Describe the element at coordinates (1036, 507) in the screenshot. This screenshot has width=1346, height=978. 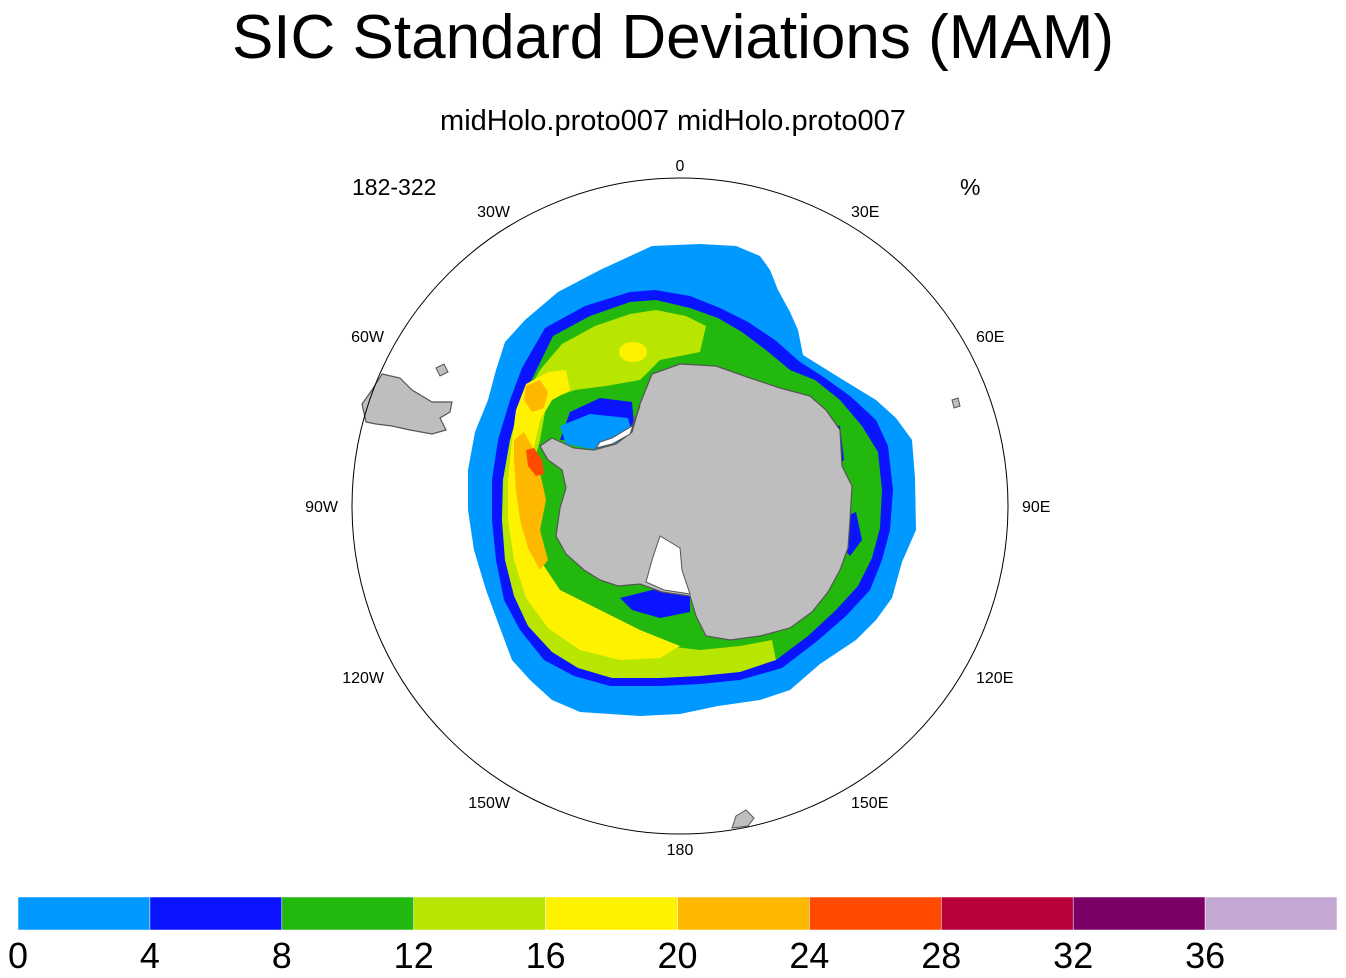
I see `lon-label-90e: 90E` at that location.